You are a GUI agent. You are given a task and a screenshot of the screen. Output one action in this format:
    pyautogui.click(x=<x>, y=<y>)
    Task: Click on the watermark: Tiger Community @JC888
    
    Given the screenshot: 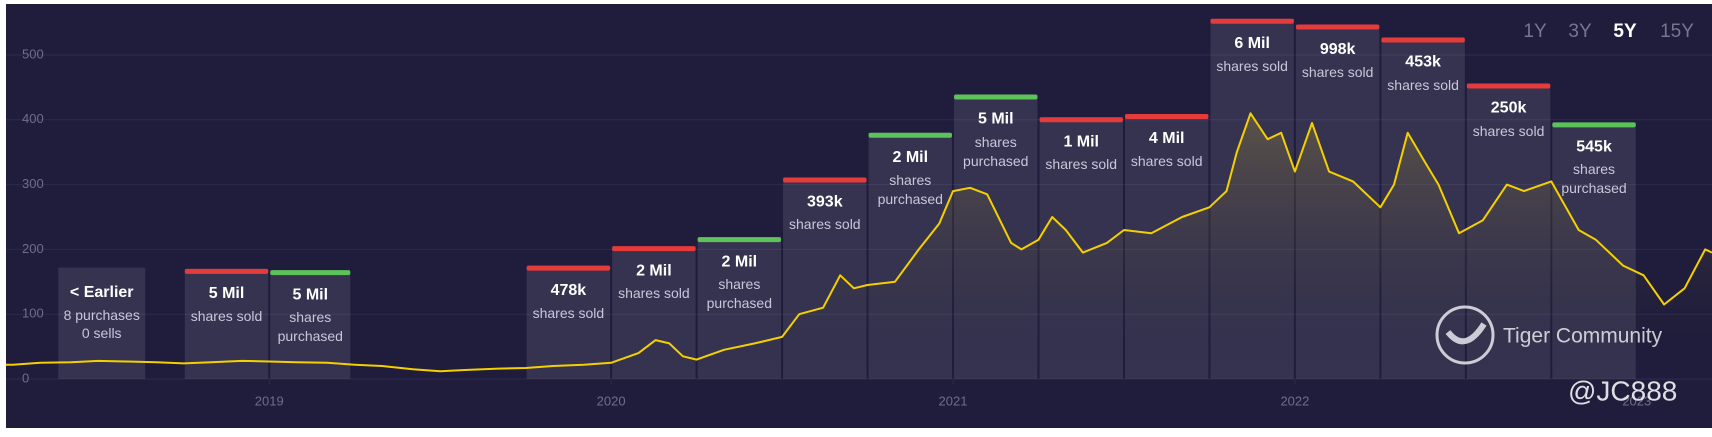 What is the action you would take?
    pyautogui.click(x=1556, y=355)
    